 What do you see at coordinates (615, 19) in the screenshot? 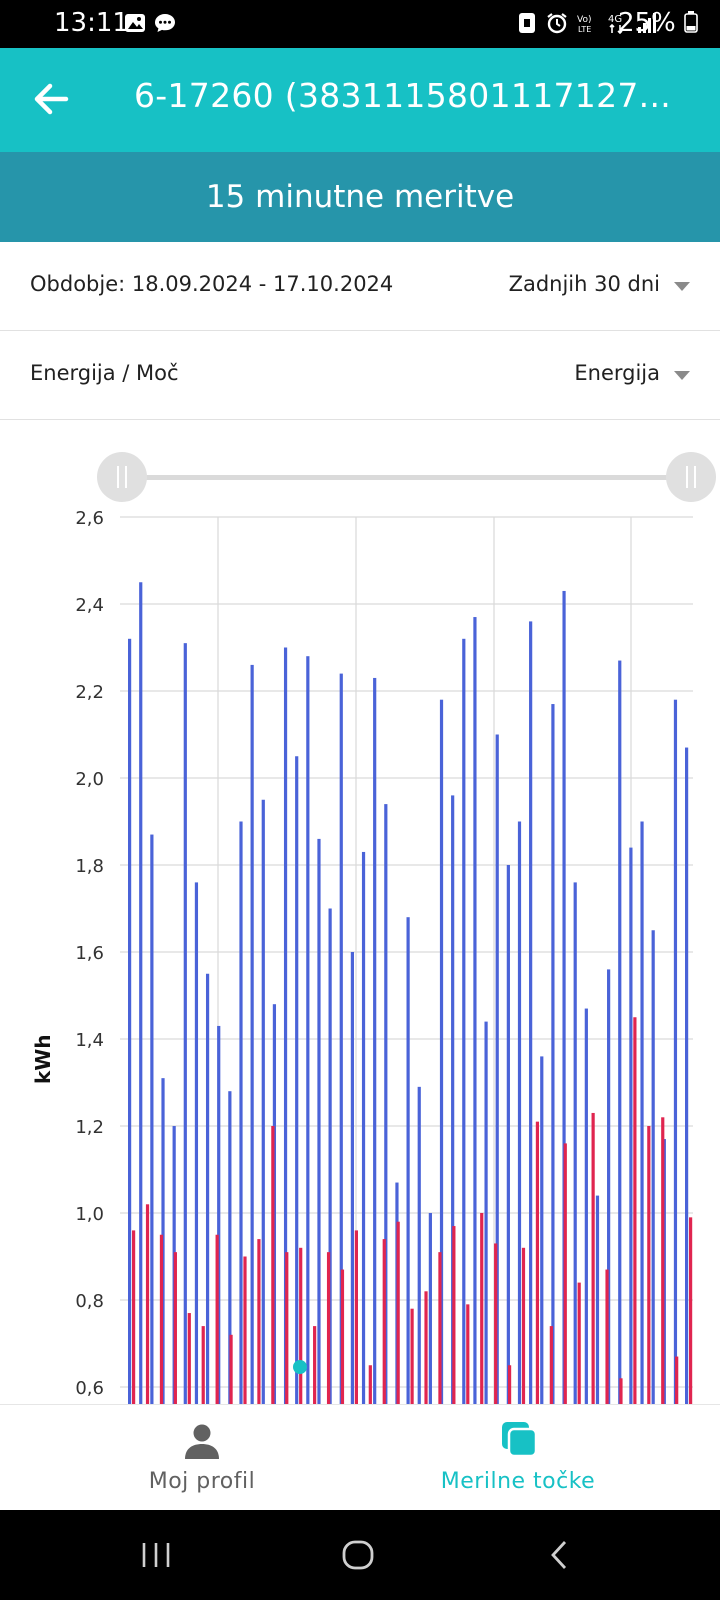
I see `svg-text: 4G` at bounding box center [615, 19].